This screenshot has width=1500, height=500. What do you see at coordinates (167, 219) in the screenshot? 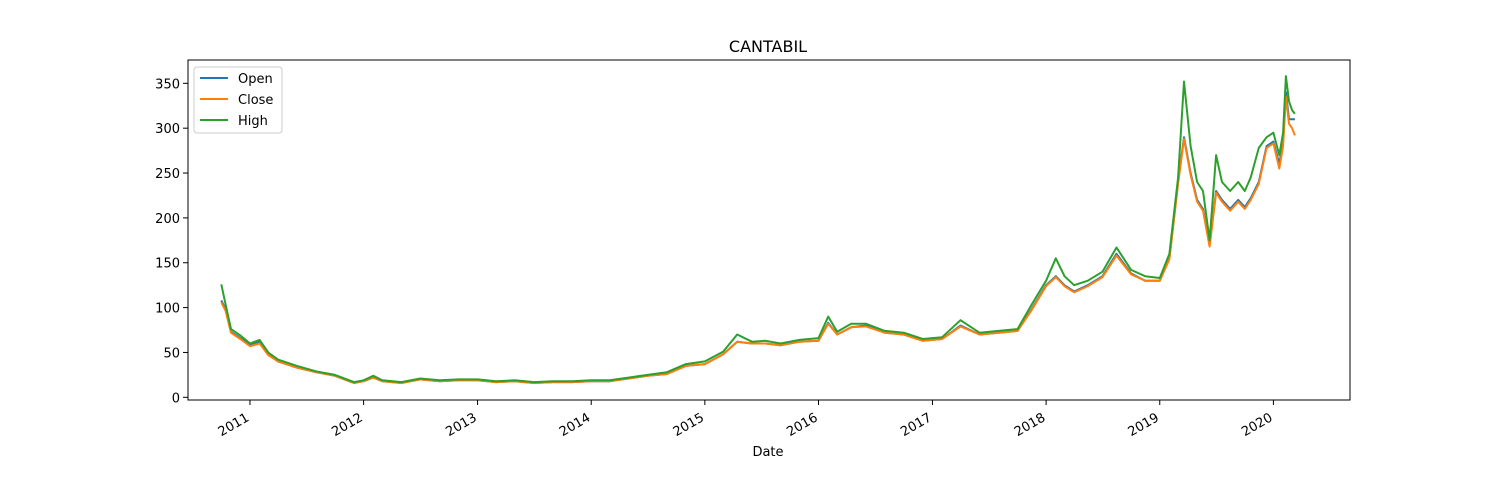
I see `y-tick-label: 200` at bounding box center [167, 219].